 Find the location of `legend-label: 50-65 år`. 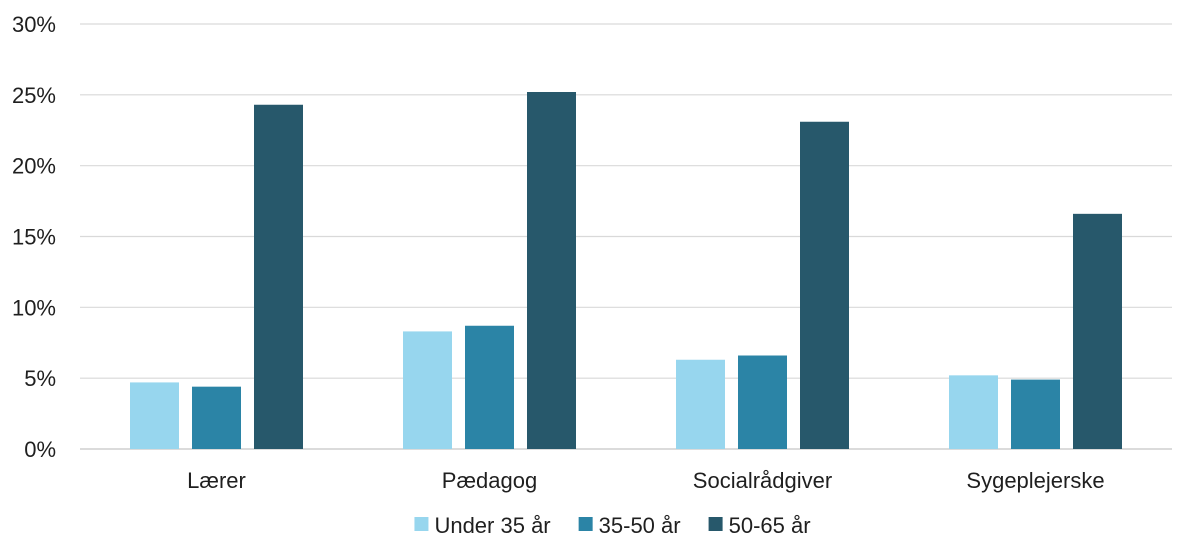

legend-label: 50-65 år is located at coordinates (770, 525).